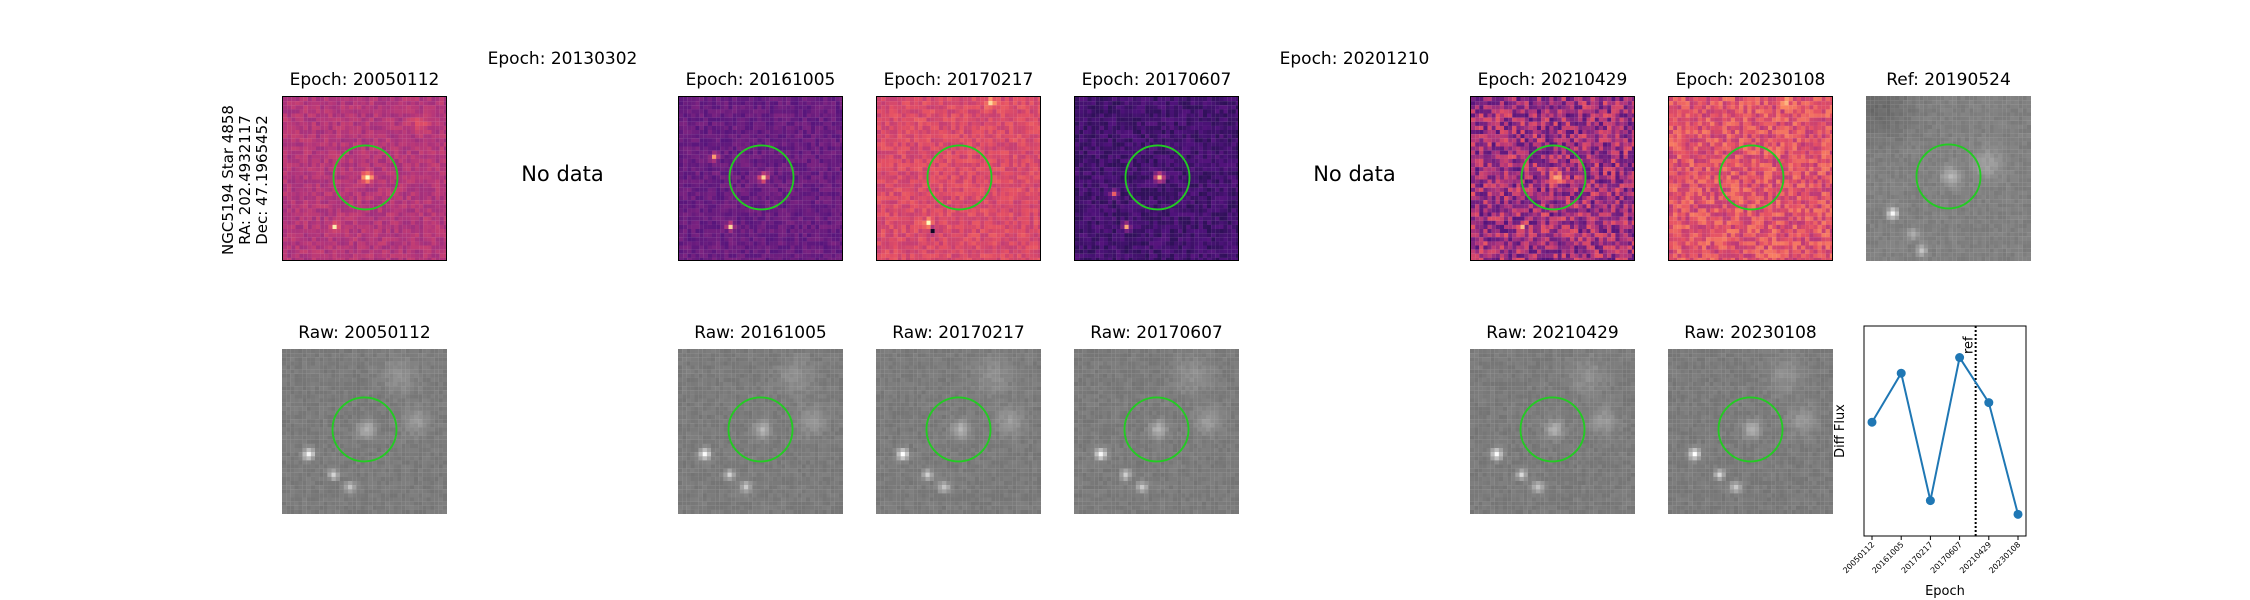 The image size is (2250, 600). Describe the element at coordinates (1751, 333) in the screenshot. I see `panel-title: Raw: 20230108` at that location.